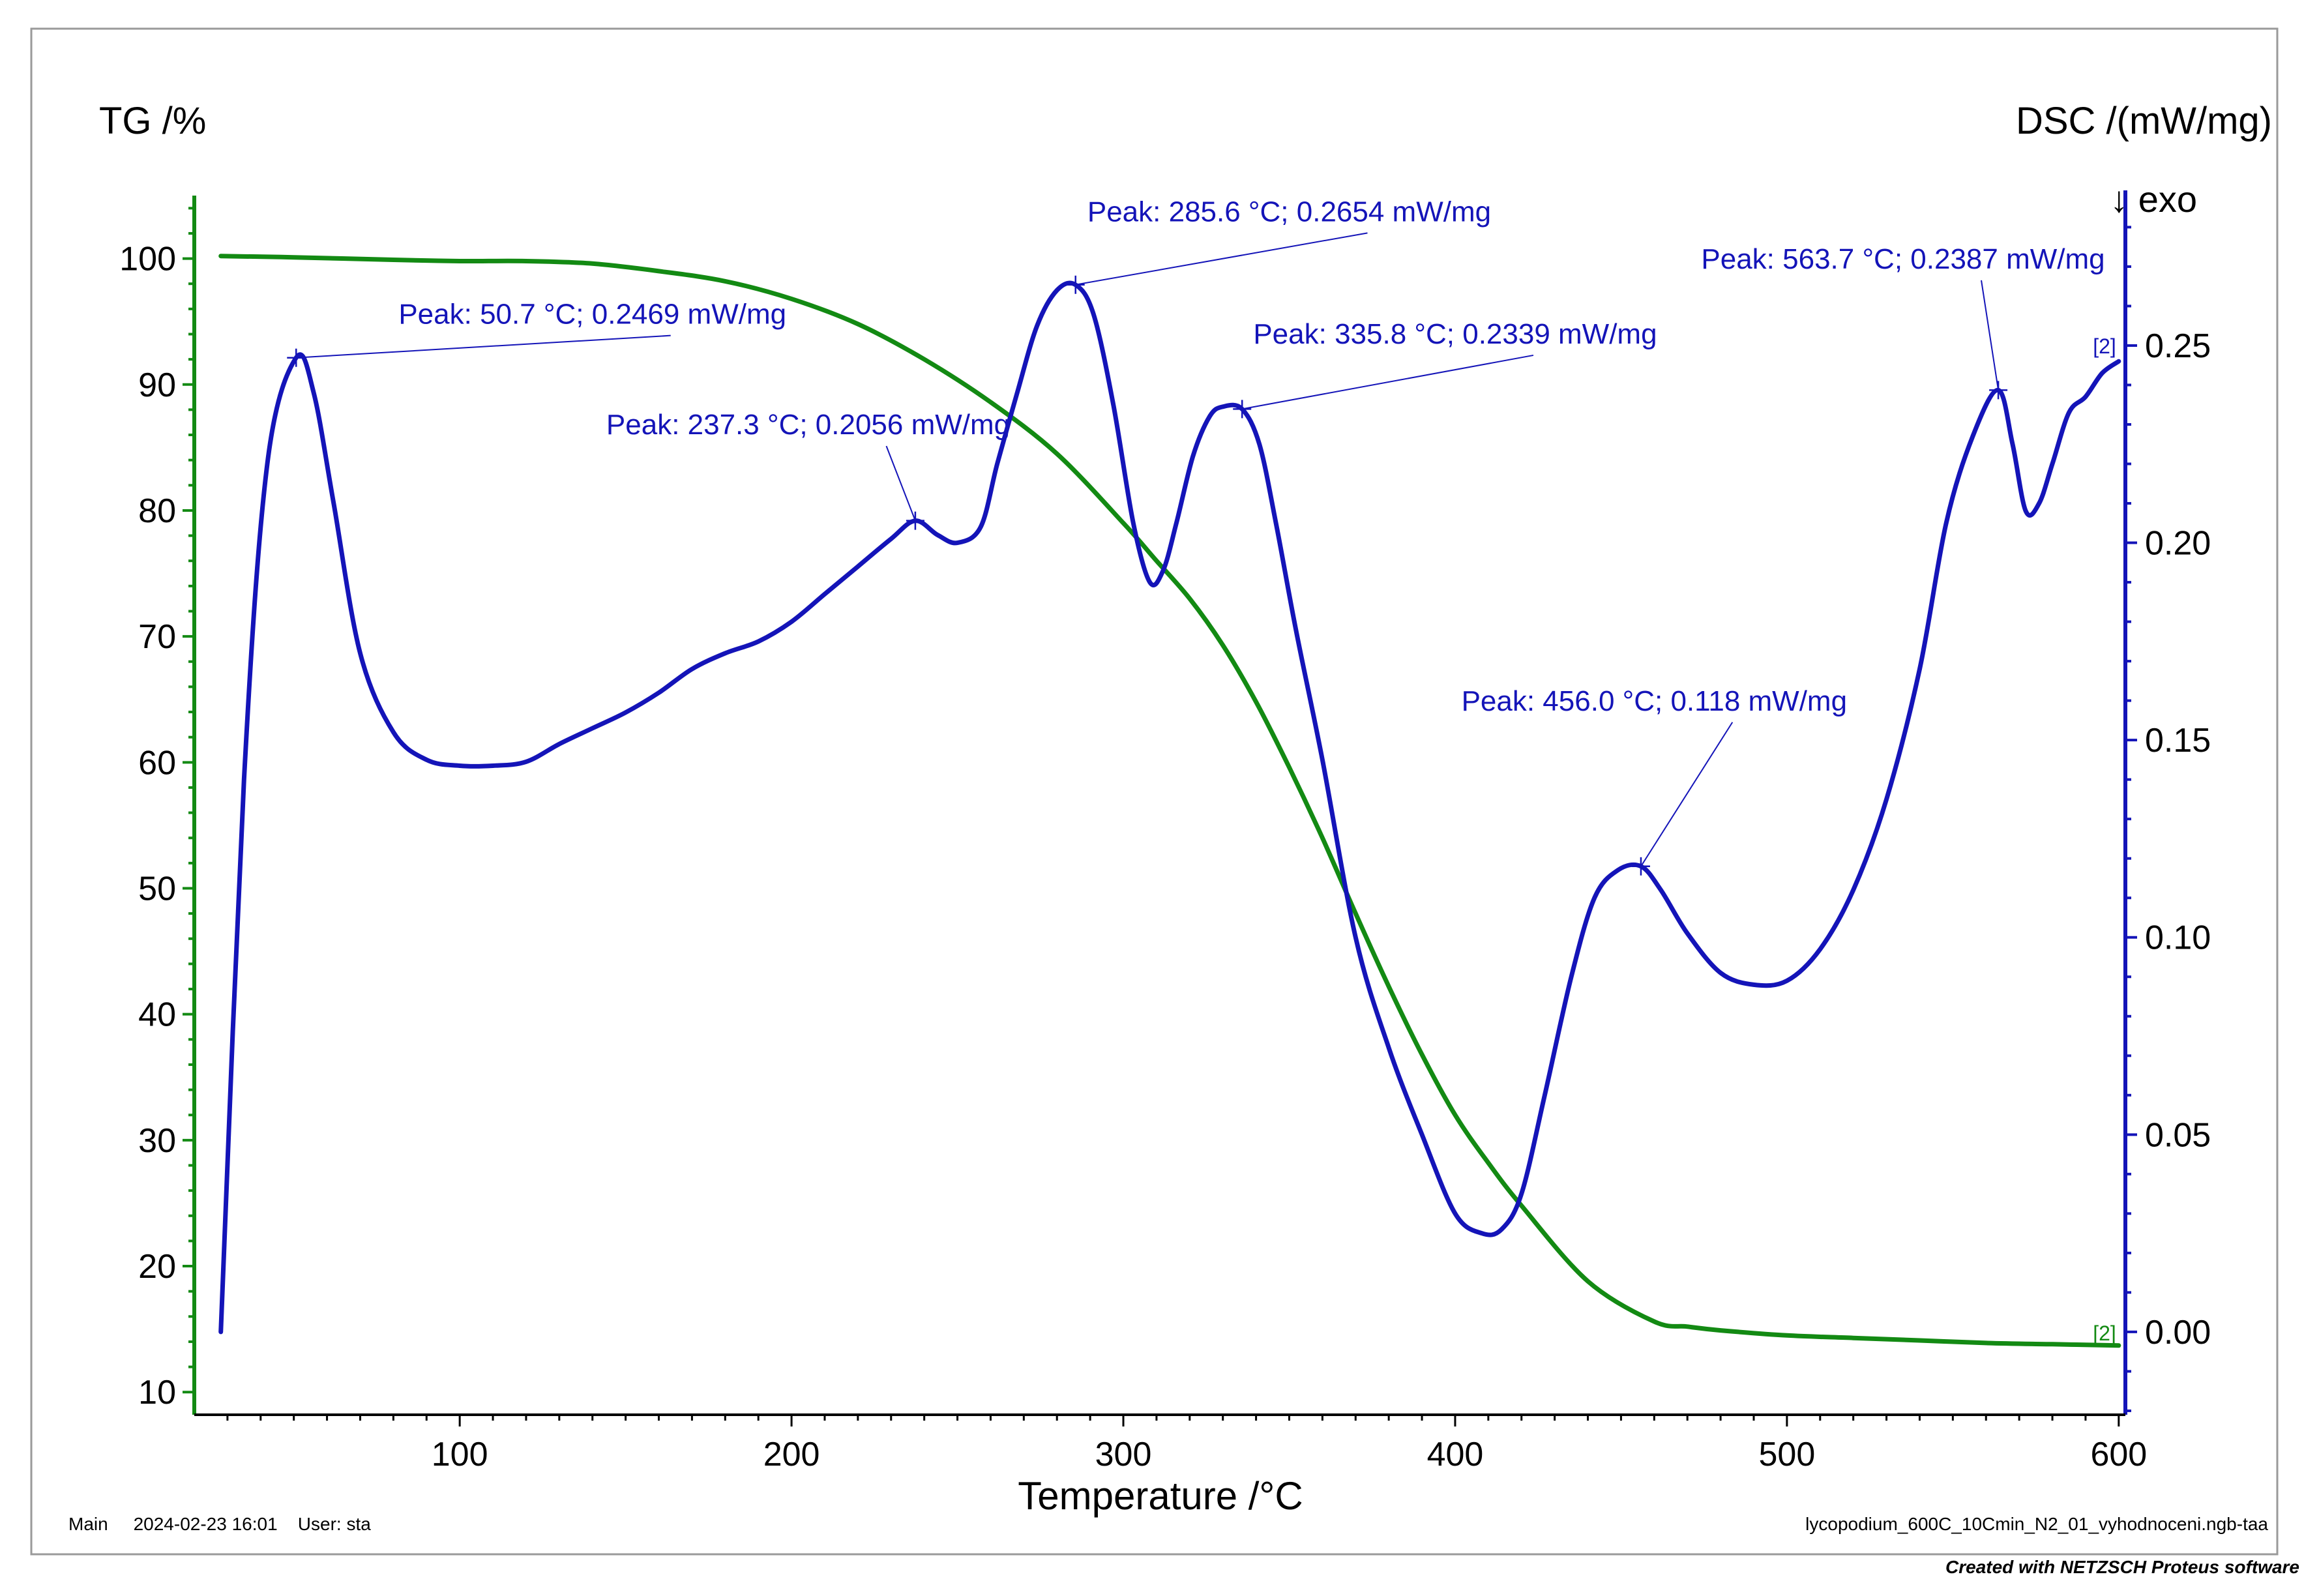 The image size is (2319, 1596). What do you see at coordinates (157, 1392) in the screenshot?
I see `tg-tick-label: 10` at bounding box center [157, 1392].